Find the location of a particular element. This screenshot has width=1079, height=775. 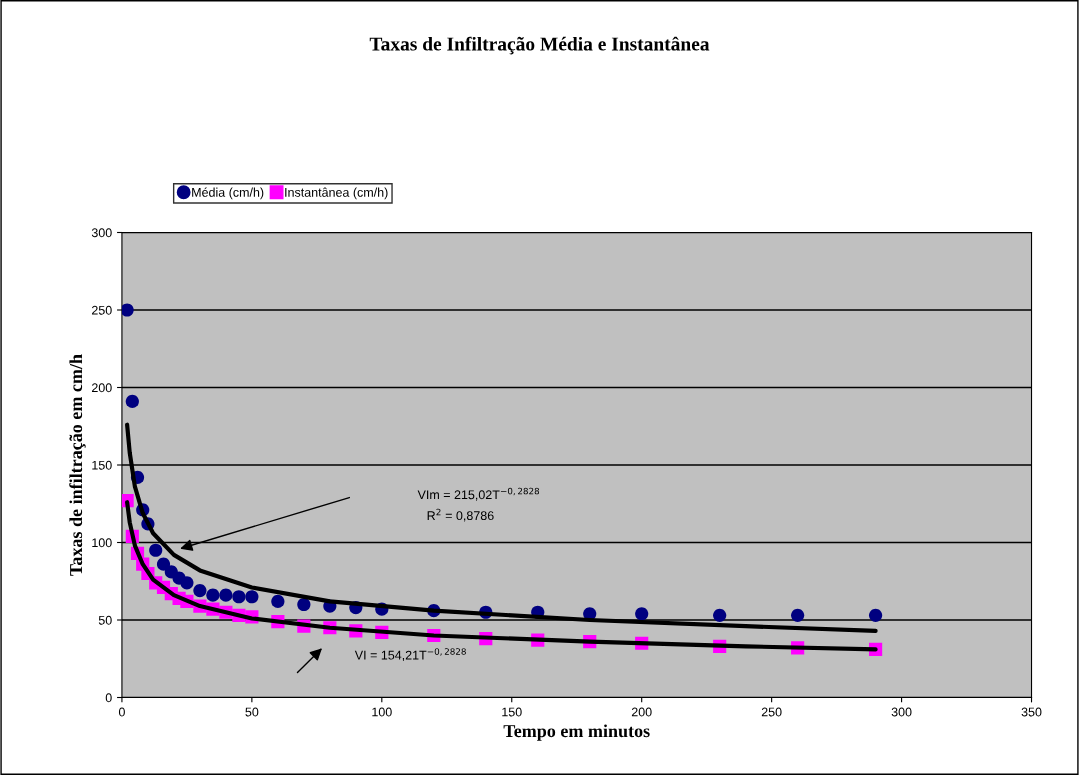

y-tick-label: 0 is located at coordinates (108, 698).